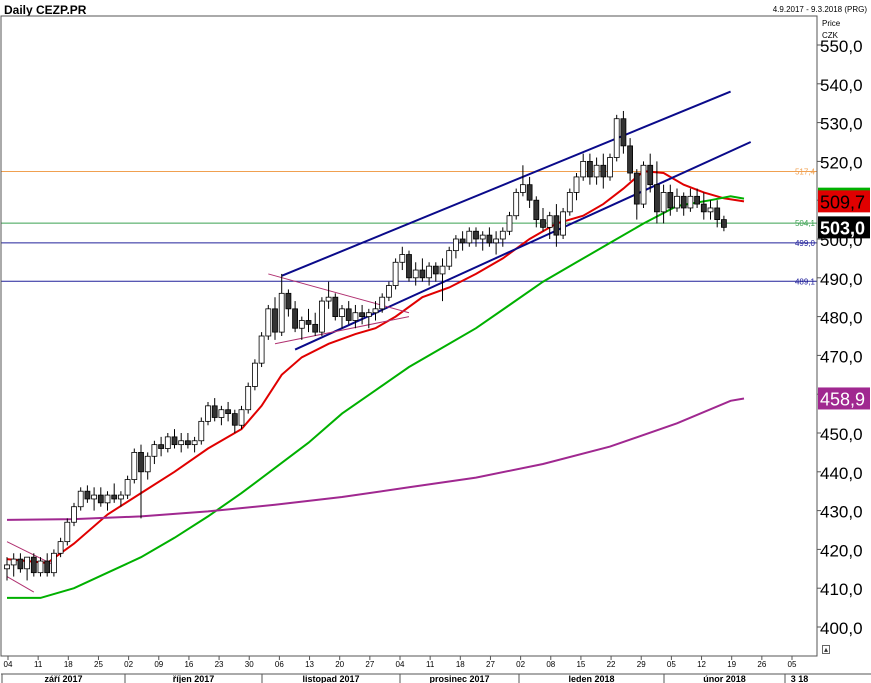 Image resolution: width=871 pixels, height=683 pixels. What do you see at coordinates (459, 678) in the screenshot?
I see `month-label: prosinec 2017` at bounding box center [459, 678].